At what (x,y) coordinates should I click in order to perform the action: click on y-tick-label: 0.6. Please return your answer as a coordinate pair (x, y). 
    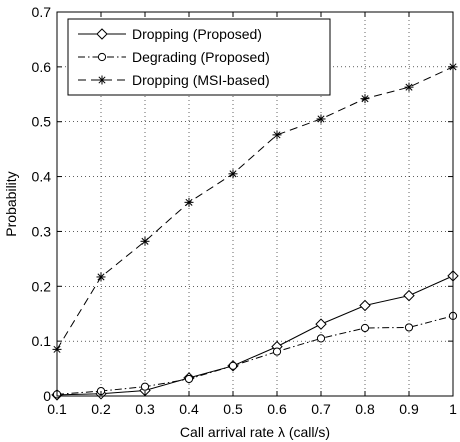
    Looking at the image, I should click on (42, 67).